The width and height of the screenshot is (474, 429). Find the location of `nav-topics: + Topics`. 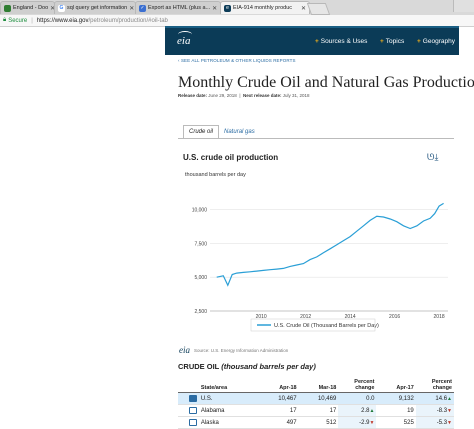

nav-topics: + Topics is located at coordinates (392, 41).